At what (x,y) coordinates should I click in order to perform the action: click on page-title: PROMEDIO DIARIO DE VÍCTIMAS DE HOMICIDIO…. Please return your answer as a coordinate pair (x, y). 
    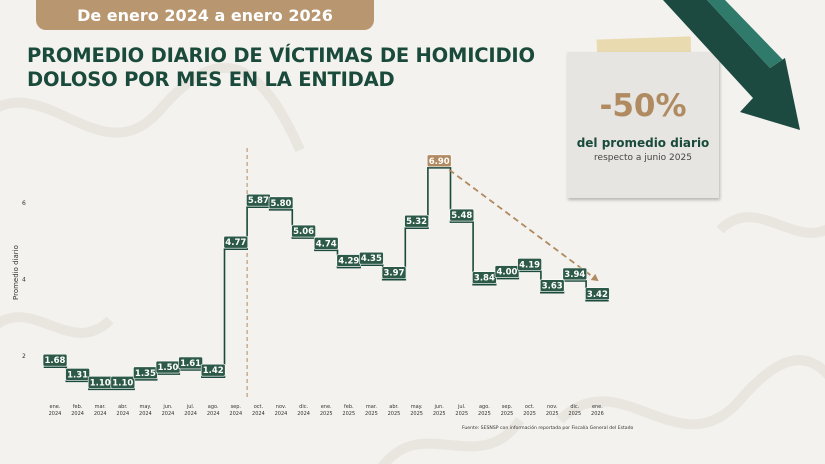
    Looking at the image, I should click on (307, 68).